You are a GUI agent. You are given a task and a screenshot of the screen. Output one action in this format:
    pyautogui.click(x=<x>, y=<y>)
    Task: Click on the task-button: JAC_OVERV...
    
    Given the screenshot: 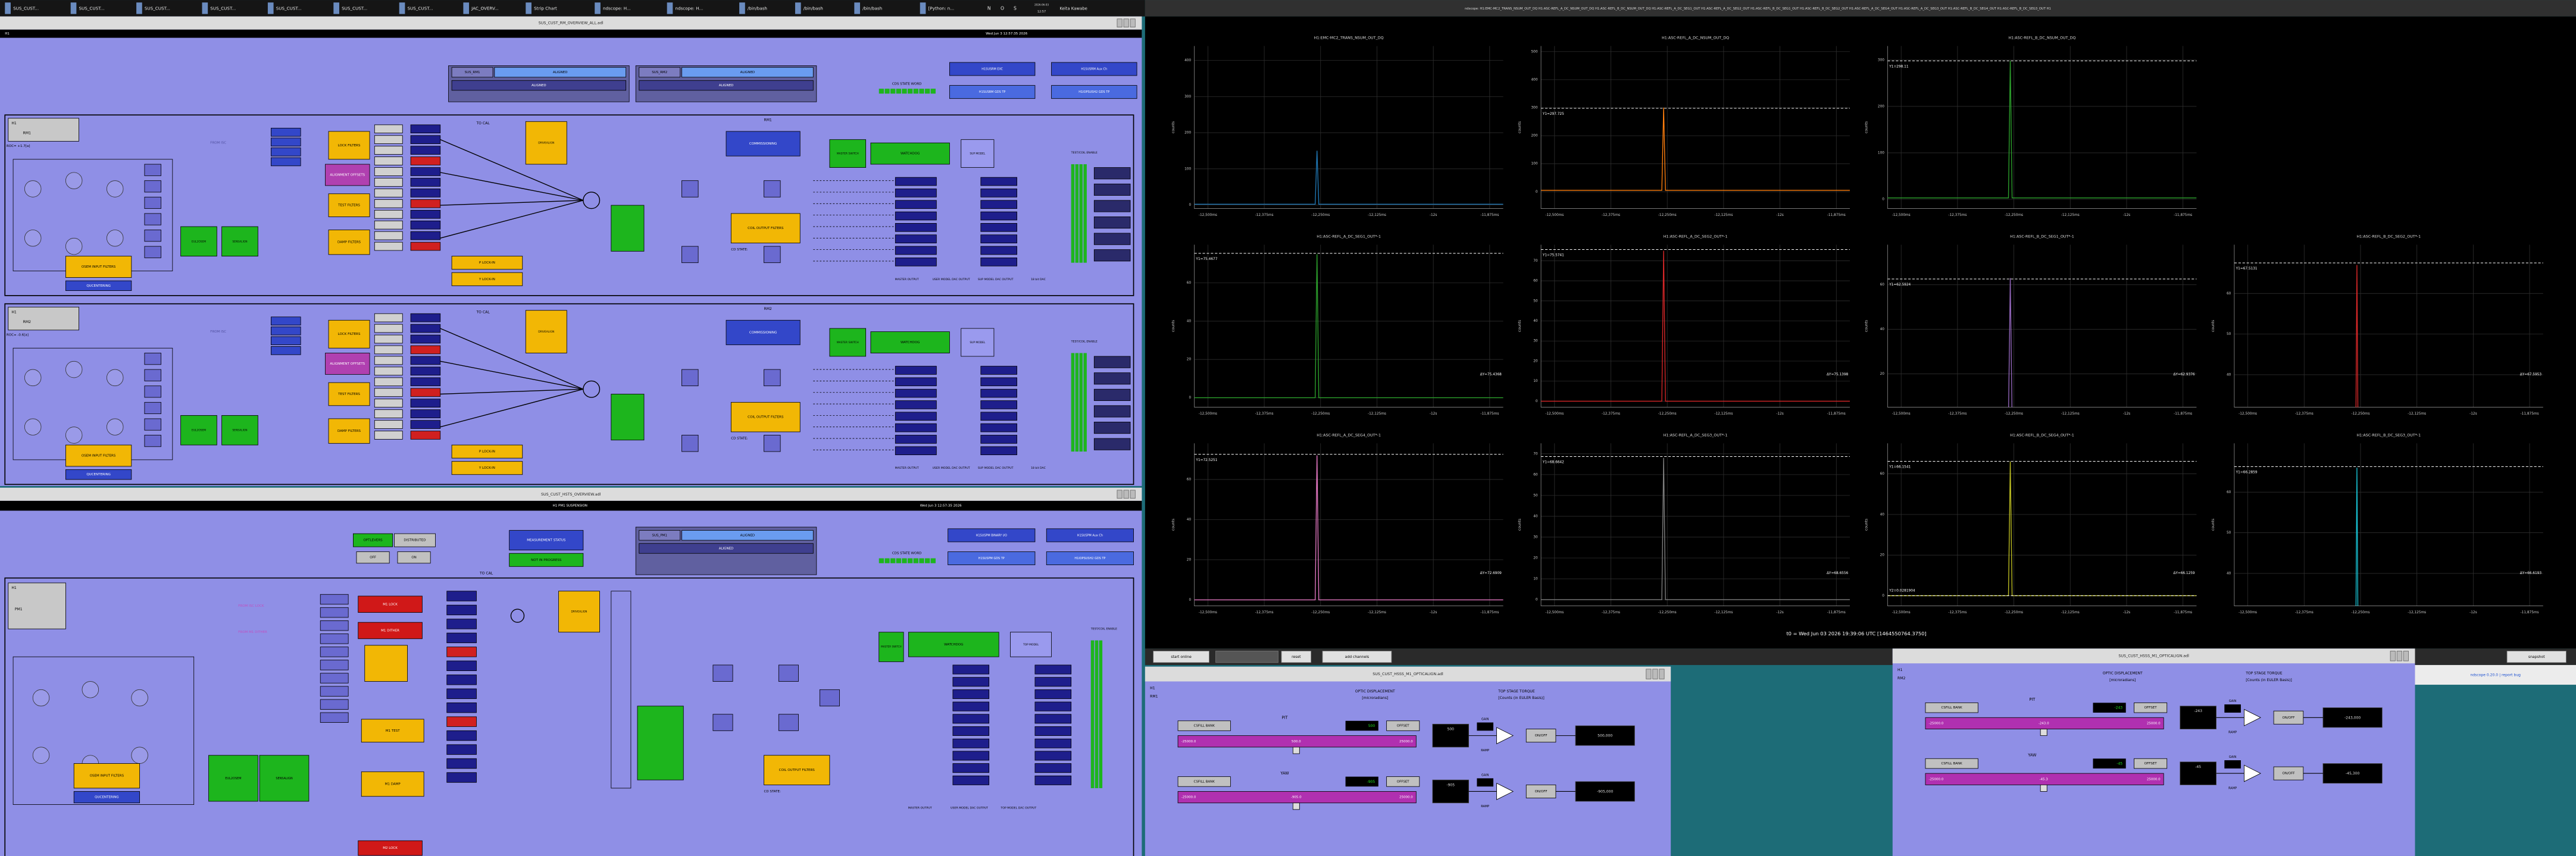 What is the action you would take?
    pyautogui.click(x=485, y=8)
    